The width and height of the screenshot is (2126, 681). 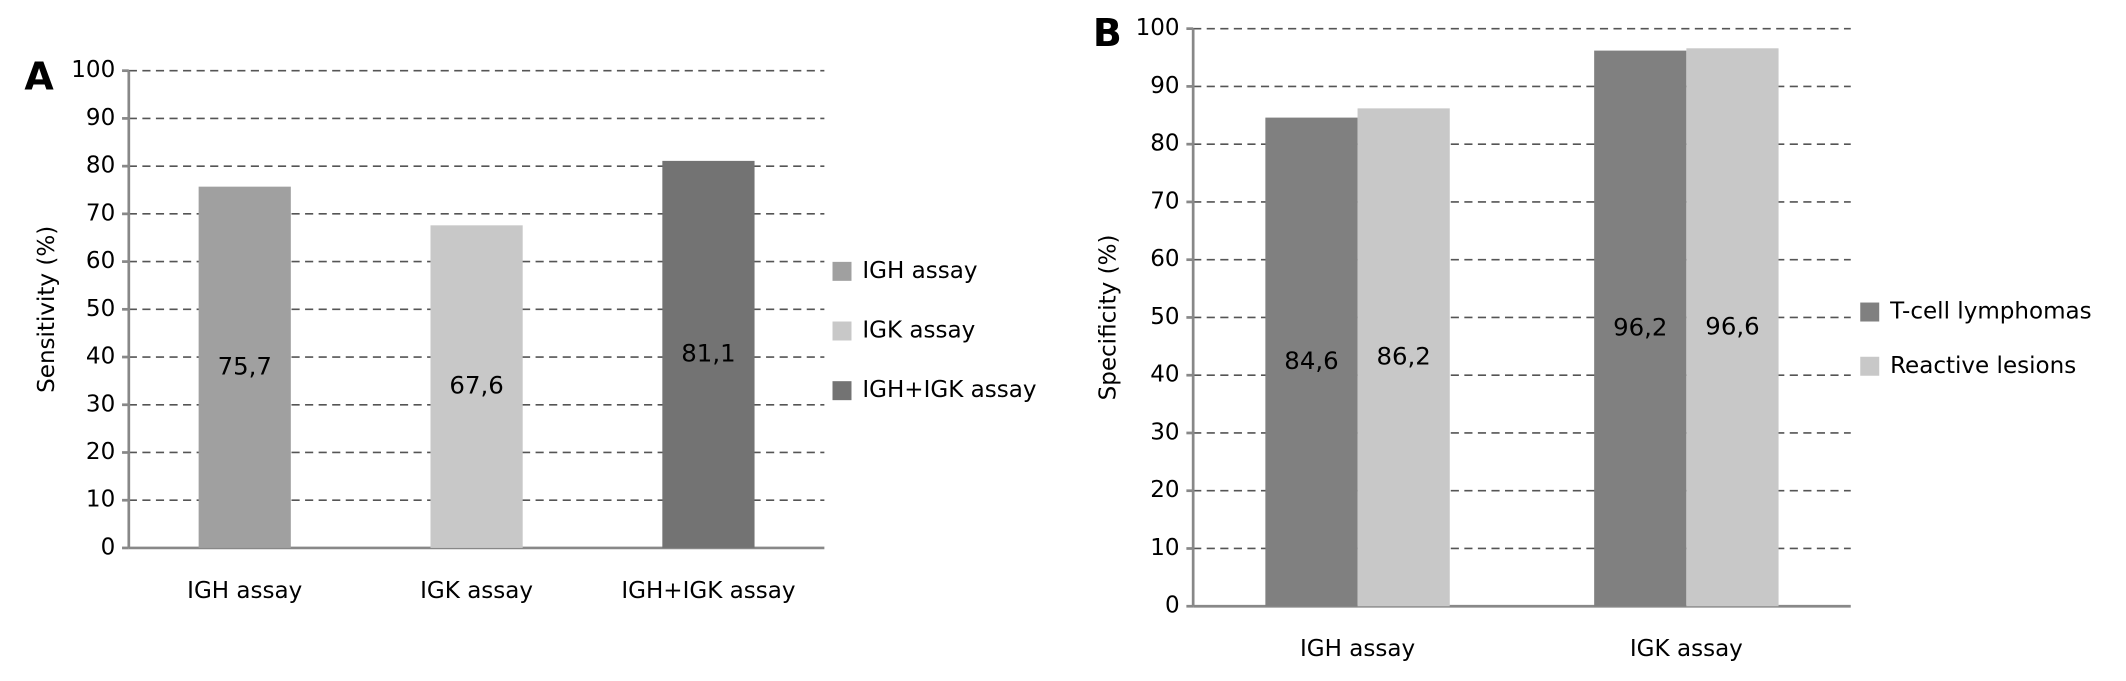 I want to click on value-label: 75,7, so click(x=245, y=365).